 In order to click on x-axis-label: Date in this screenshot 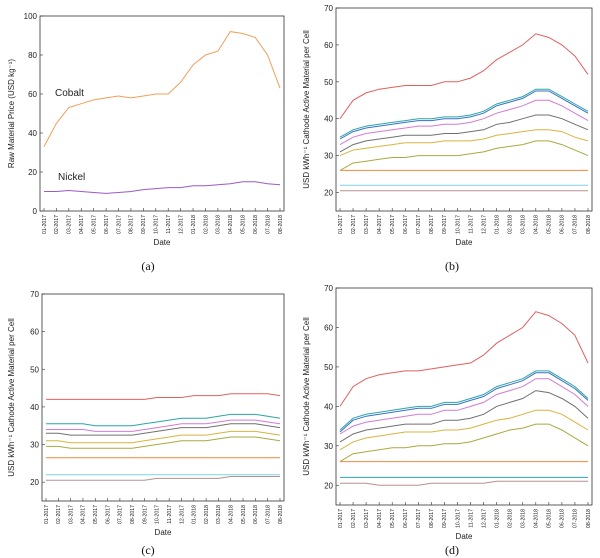, I will do `click(464, 242)`.